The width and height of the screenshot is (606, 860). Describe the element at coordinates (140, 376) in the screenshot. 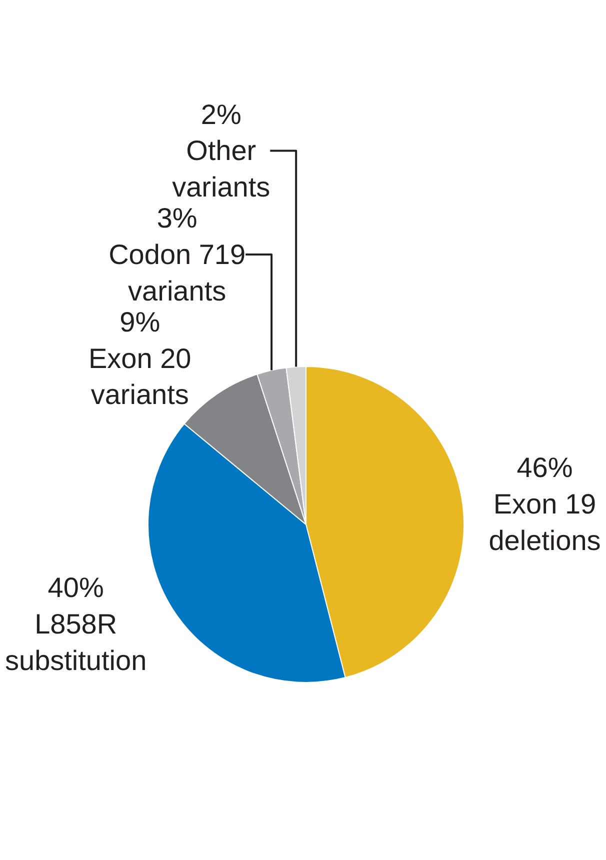

I see `slice-label: Exon 20 variants` at that location.